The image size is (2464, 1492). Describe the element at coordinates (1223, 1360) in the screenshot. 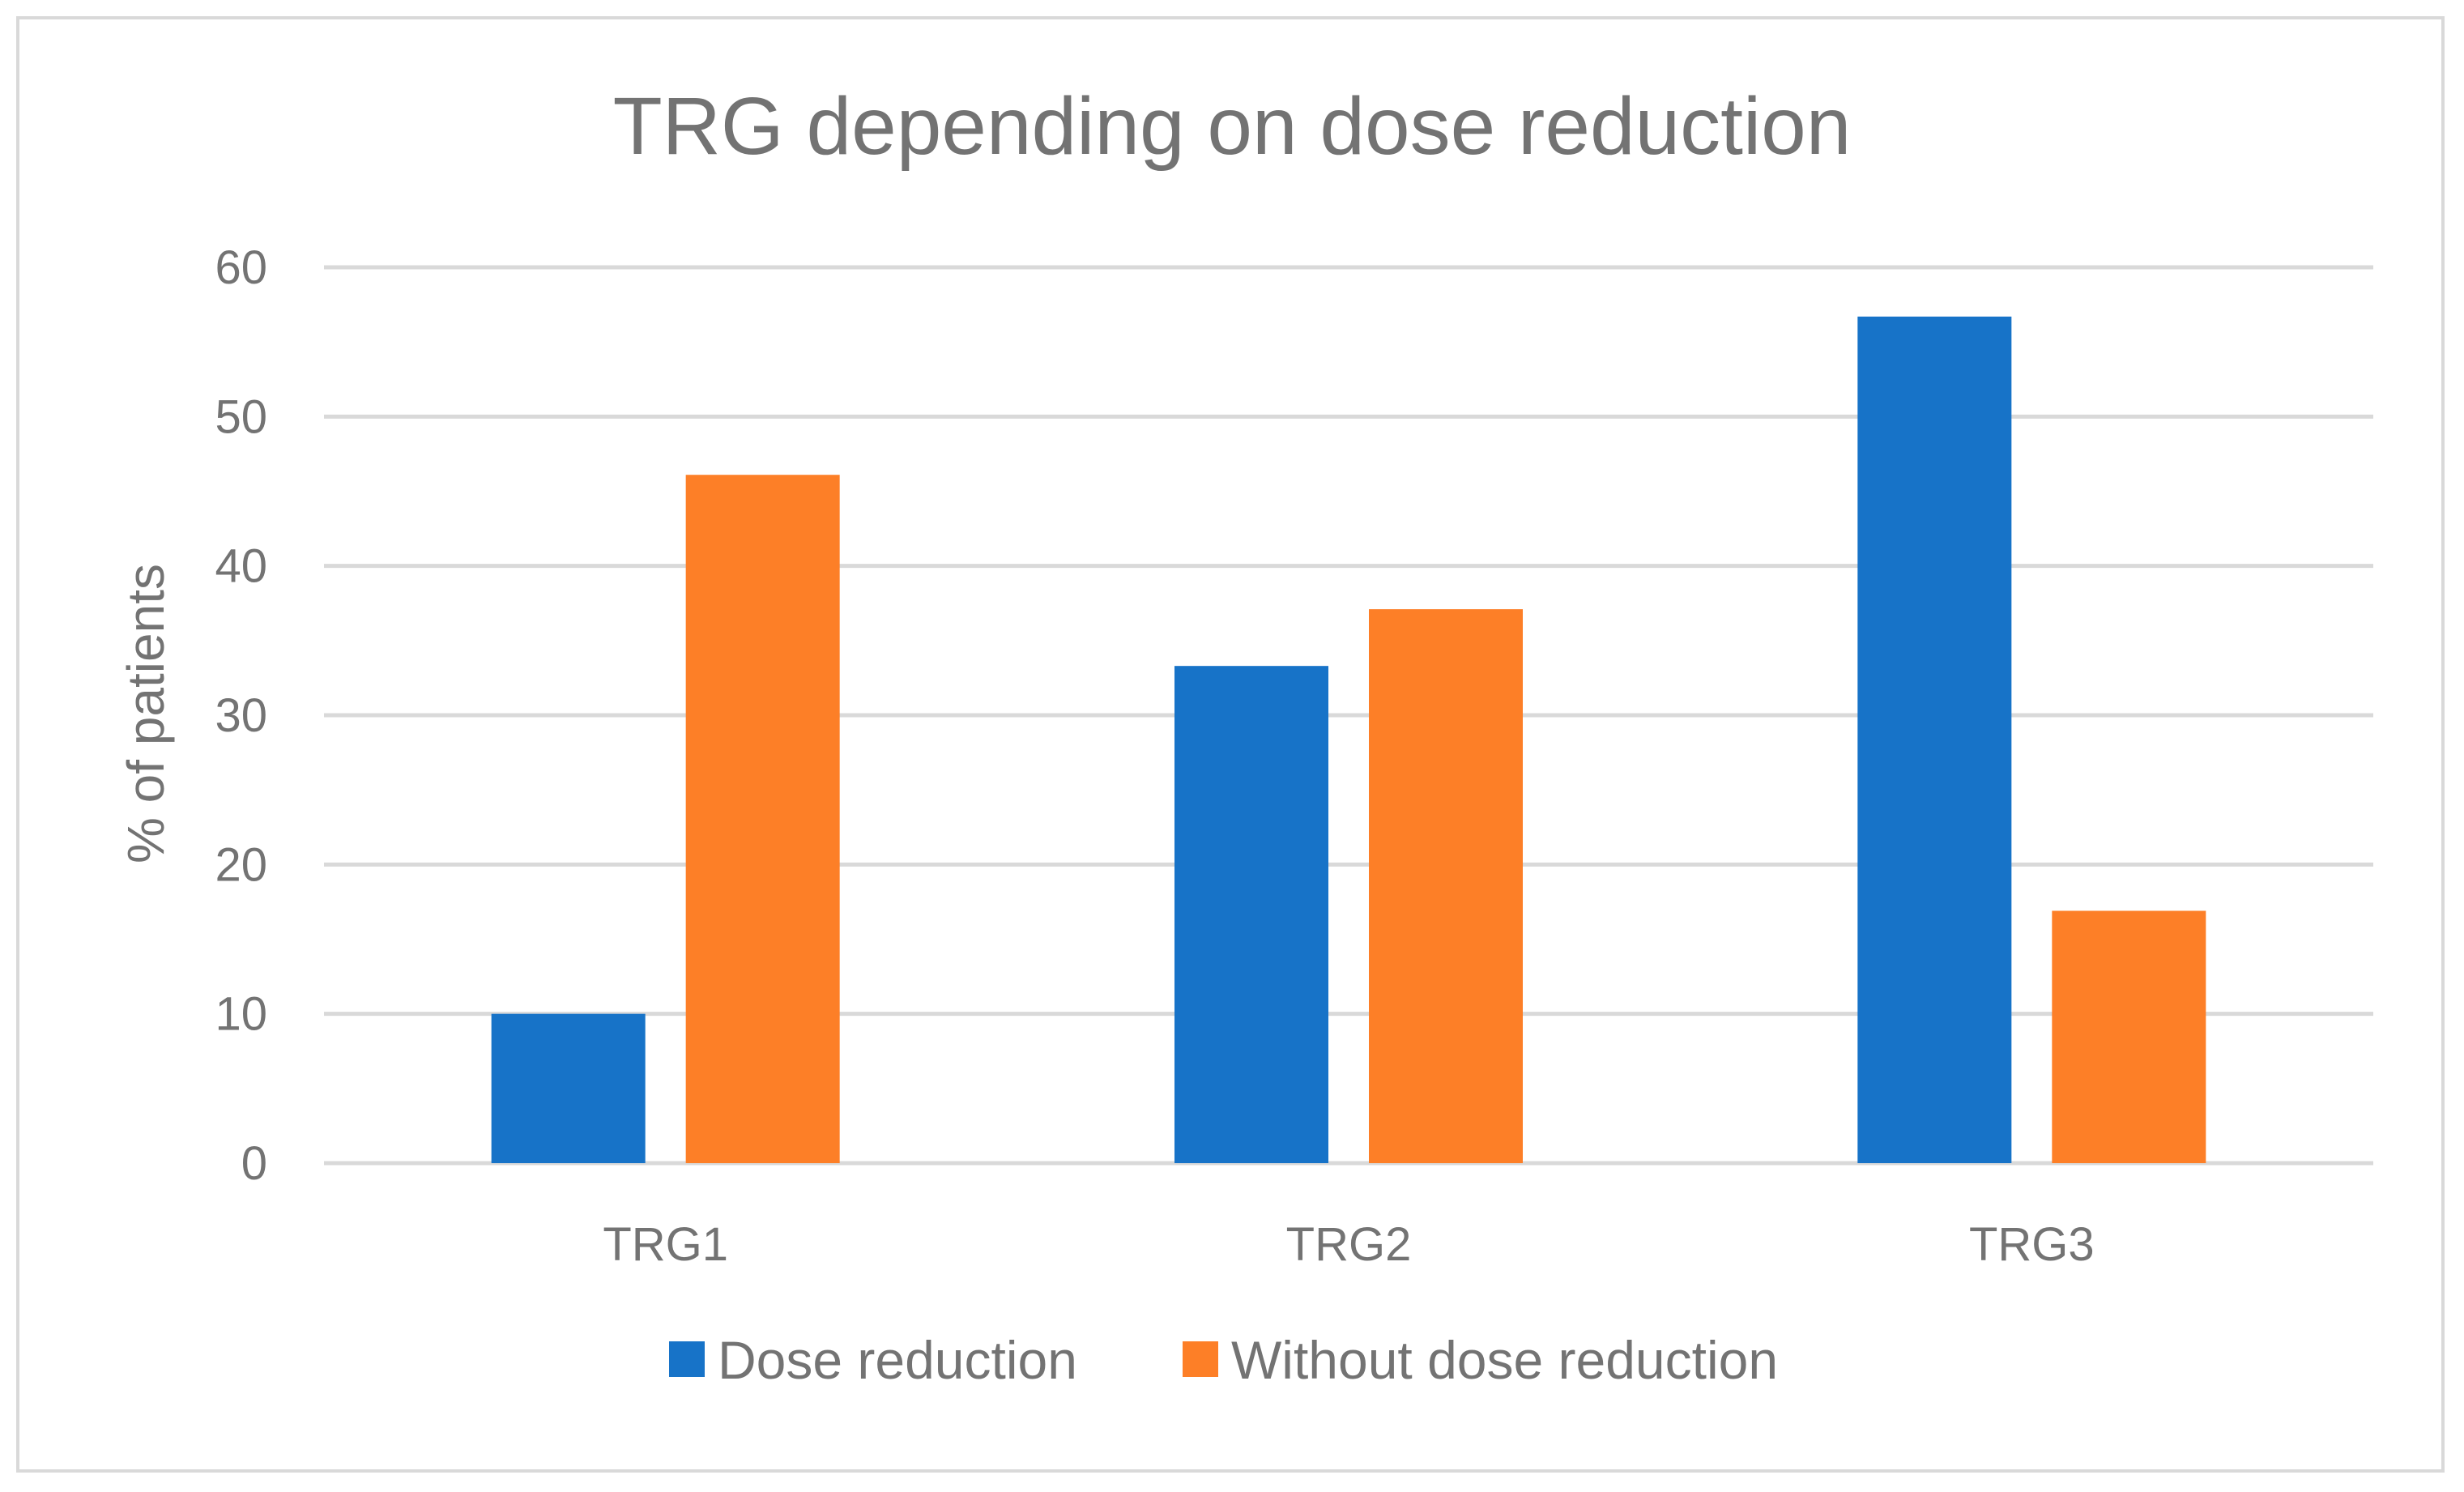

I see `legend: Dose reduction Without dose reduction` at that location.